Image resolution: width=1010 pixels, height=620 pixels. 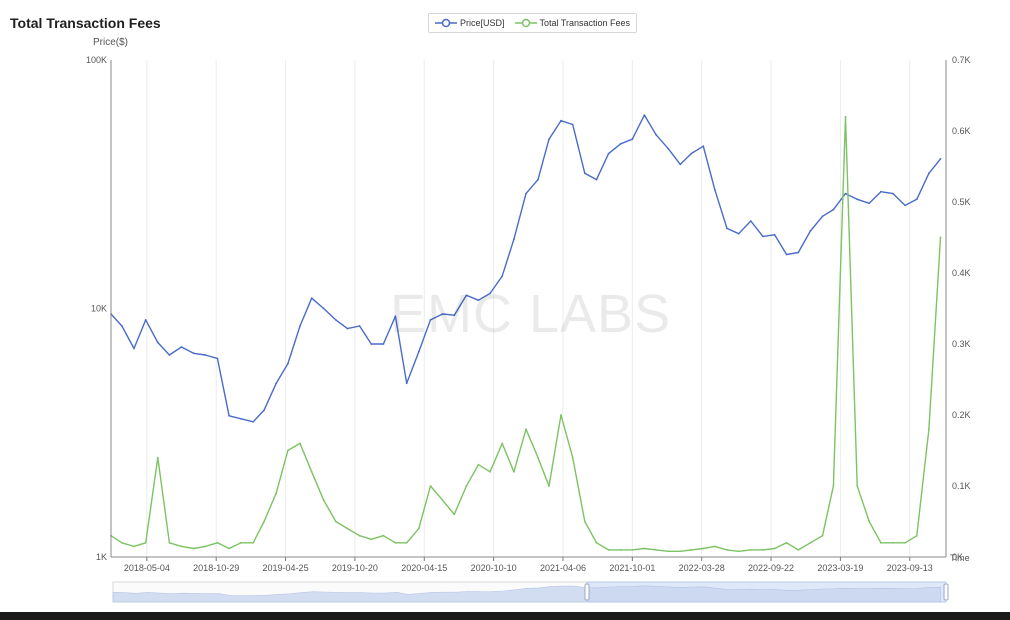 I want to click on right-tick-label: 0.1K, so click(x=961, y=486).